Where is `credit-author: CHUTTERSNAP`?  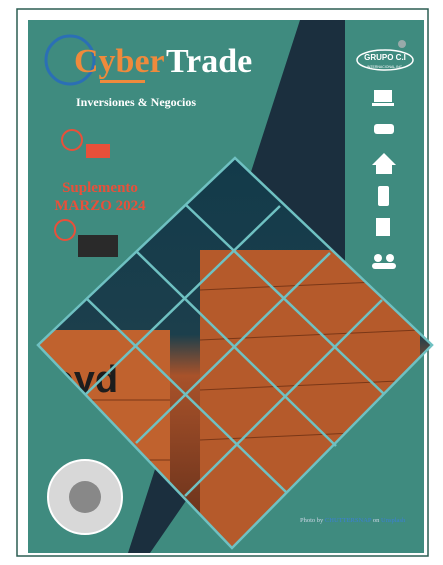
credit-author: CHUTTERSNAP is located at coordinates (348, 520).